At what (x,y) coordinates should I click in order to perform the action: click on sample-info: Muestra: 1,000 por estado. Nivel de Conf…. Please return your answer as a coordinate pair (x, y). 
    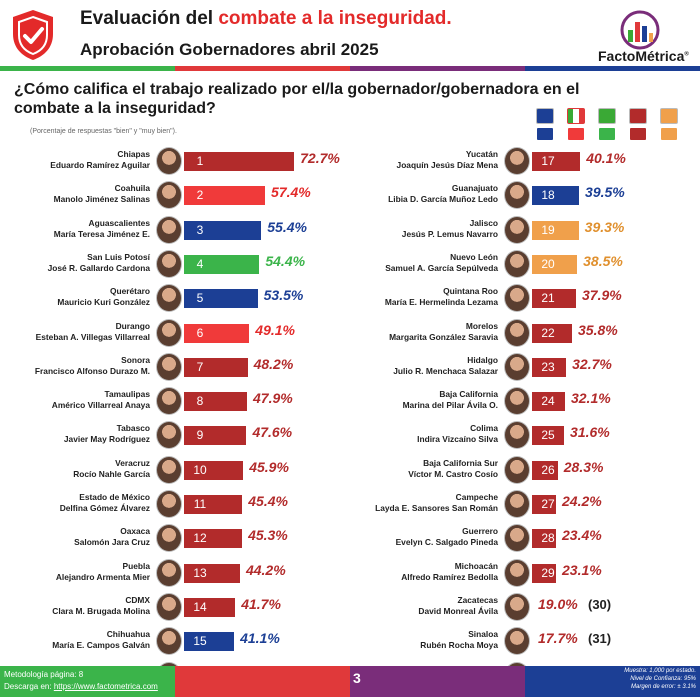
    Looking at the image, I should click on (660, 679).